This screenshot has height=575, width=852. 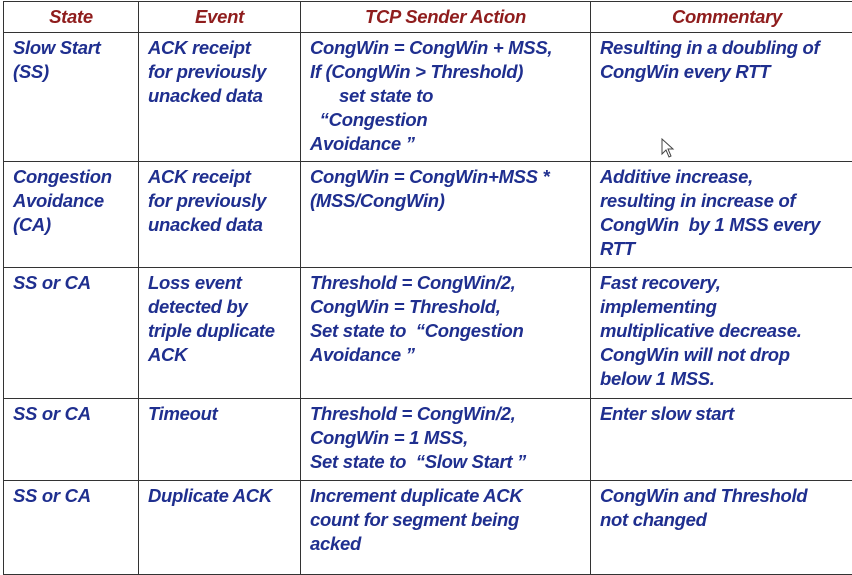 What do you see at coordinates (668, 148) in the screenshot?
I see `mouse-pointer-icon` at bounding box center [668, 148].